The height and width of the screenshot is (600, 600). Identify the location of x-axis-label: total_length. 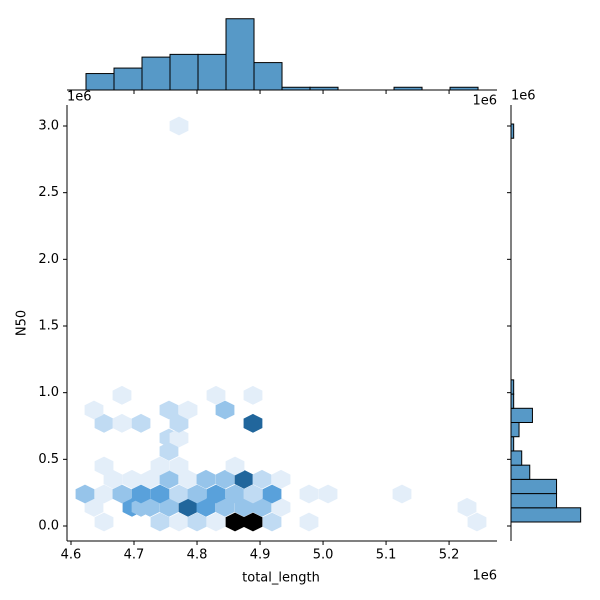
(281, 578).